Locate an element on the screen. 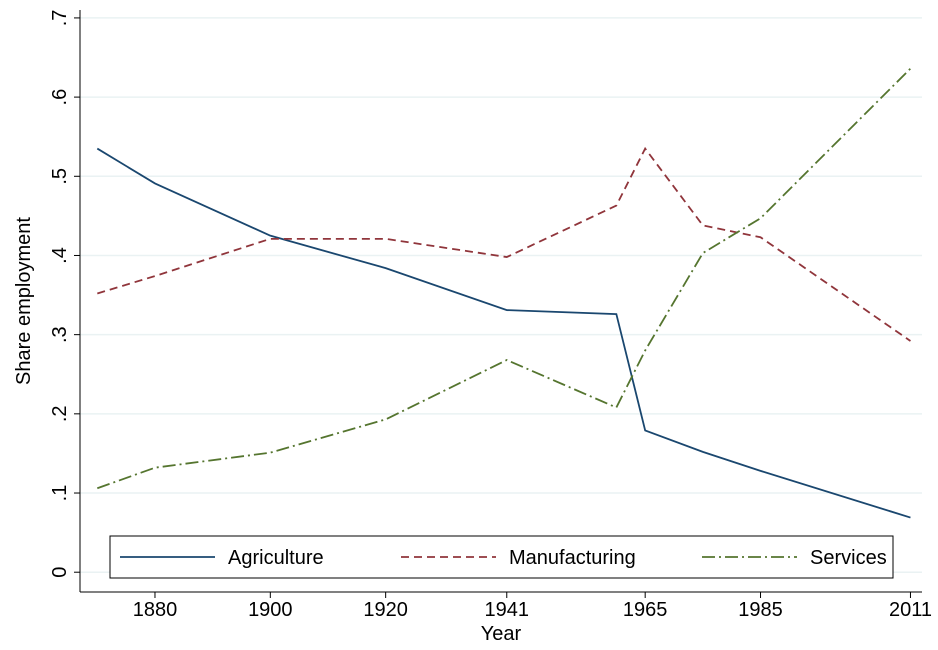 This screenshot has width=938, height=650. legend-label: Agriculture is located at coordinates (276, 558).